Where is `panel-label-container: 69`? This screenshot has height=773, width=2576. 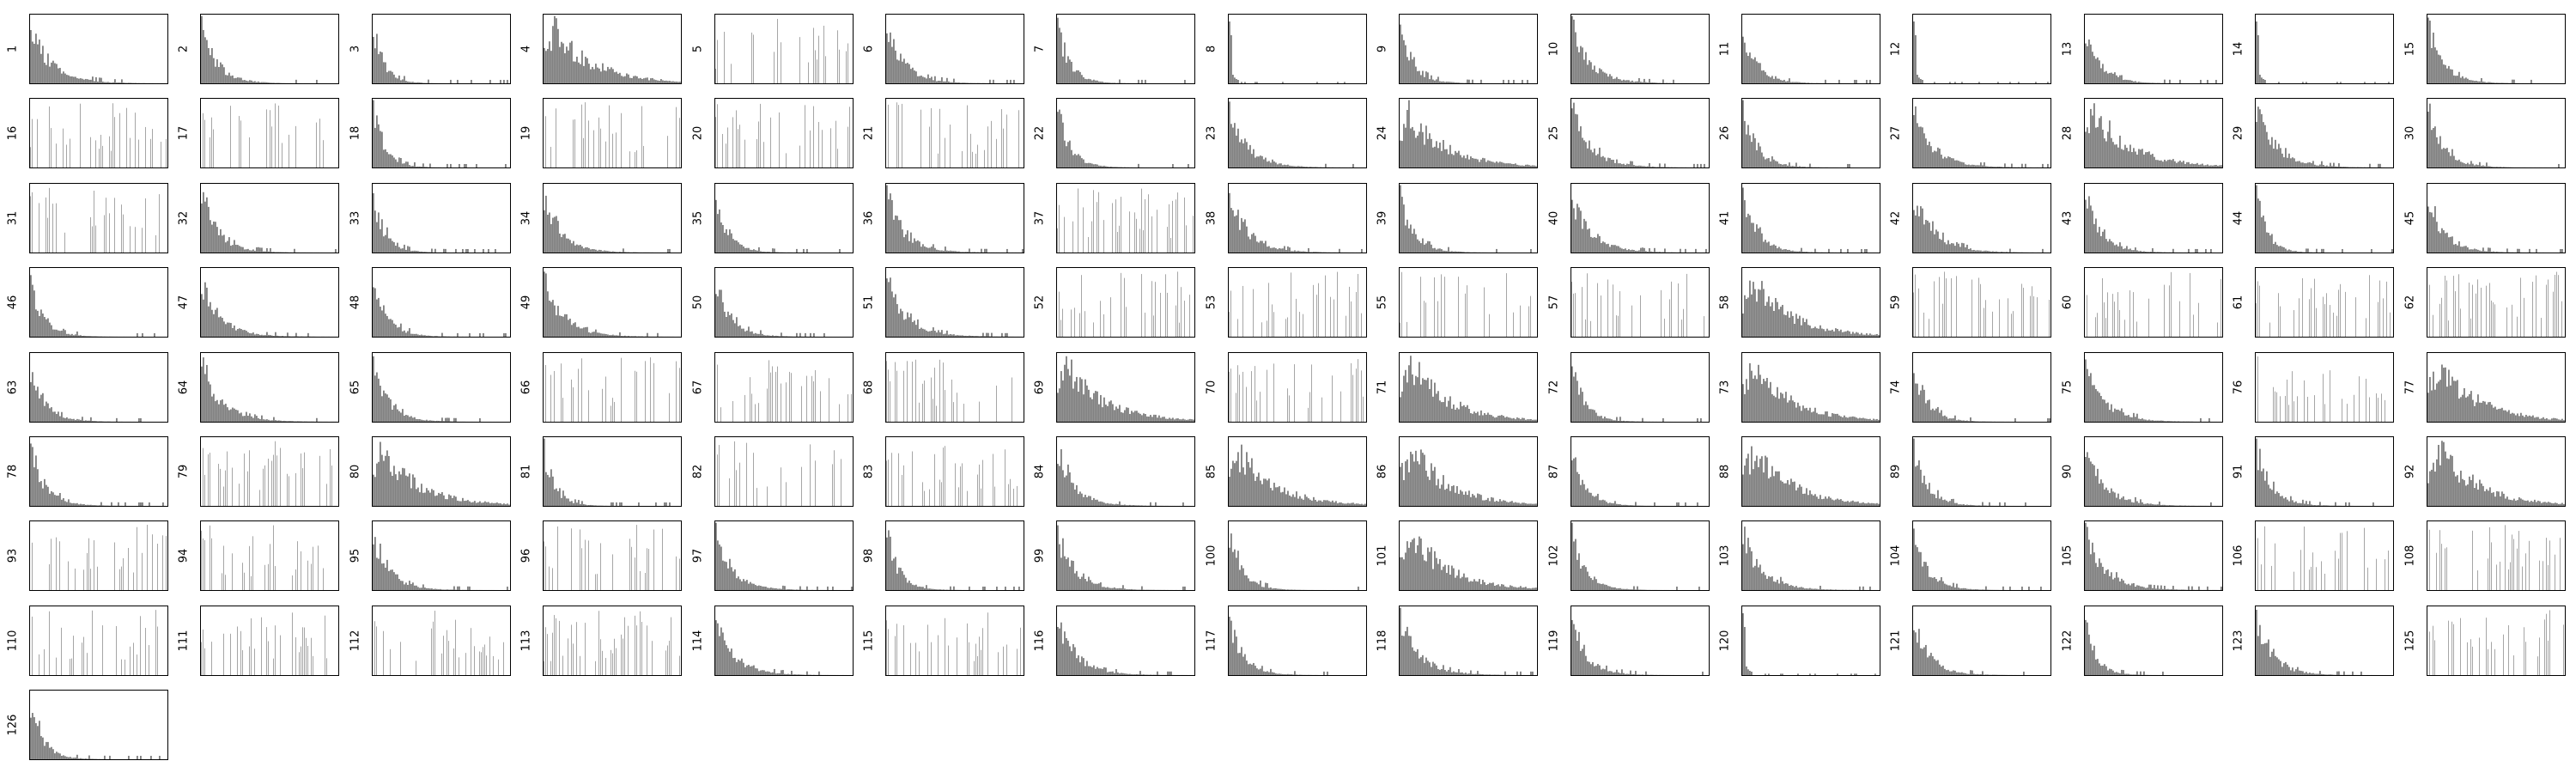
panel-label-container: 69 is located at coordinates (1039, 387).